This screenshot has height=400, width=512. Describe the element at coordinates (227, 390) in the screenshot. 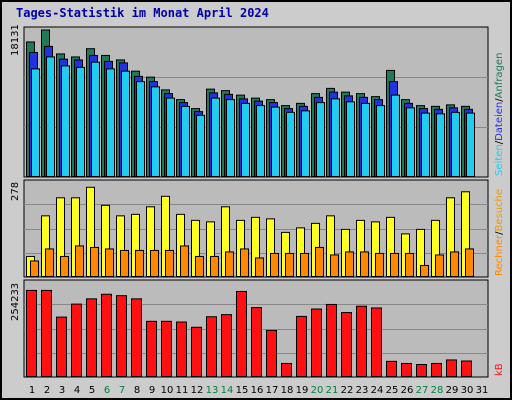

I see `xtick-day-14: 14` at that location.